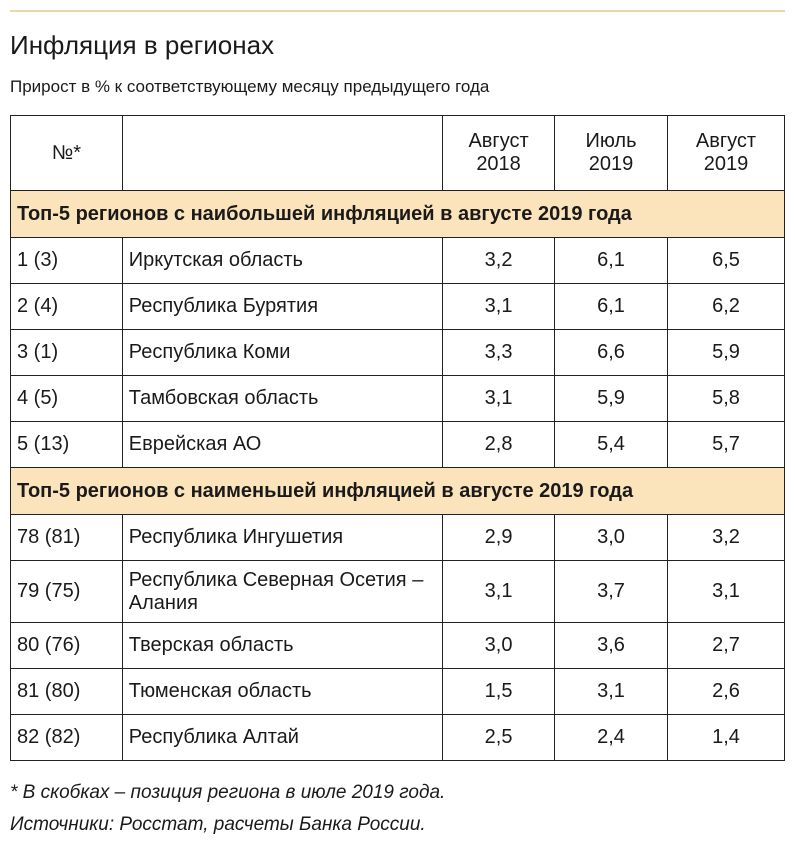 This screenshot has width=795, height=845. Describe the element at coordinates (282, 306) in the screenshot. I see `region: Республика Бурятия` at that location.